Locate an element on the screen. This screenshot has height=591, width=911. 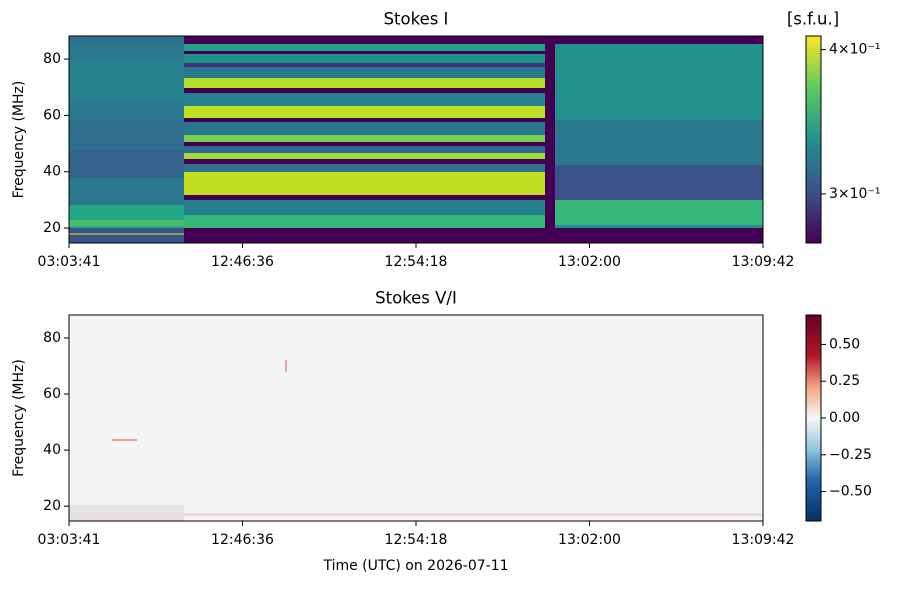
colorbar-tick-label: −0.25 is located at coordinates (850, 455).